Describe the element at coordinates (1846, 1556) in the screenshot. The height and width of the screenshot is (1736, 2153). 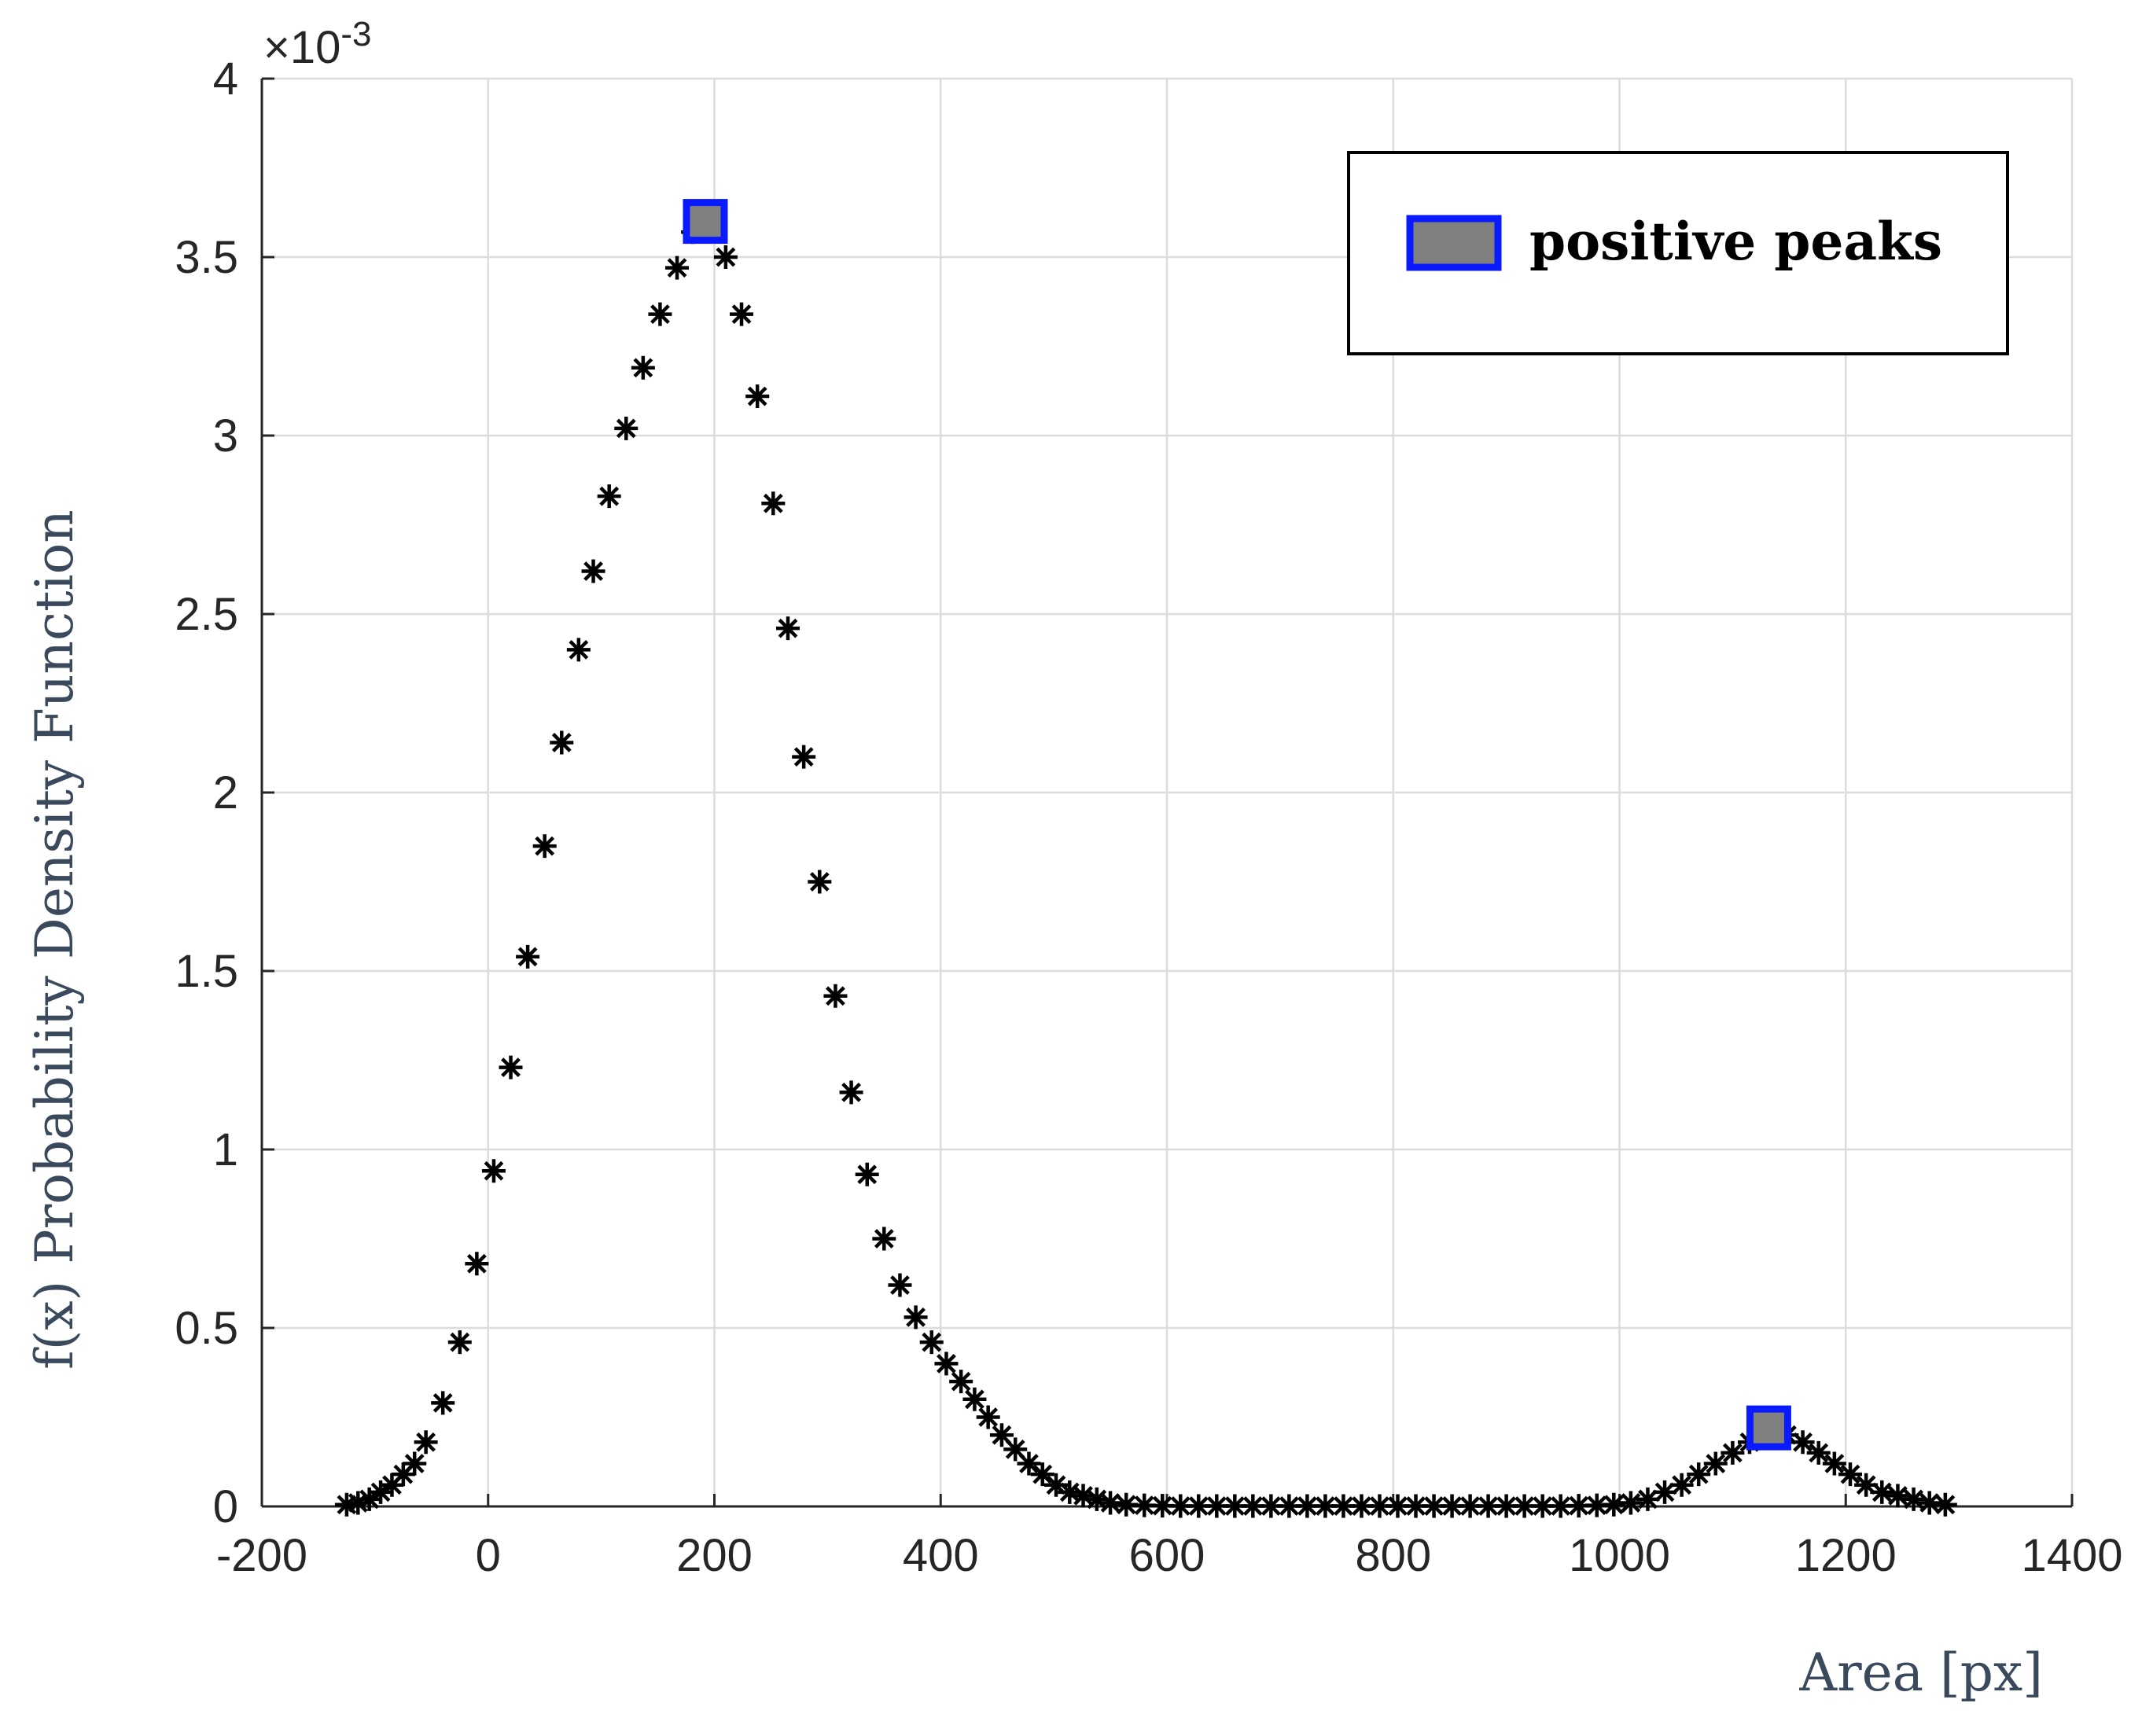
I see `x-tick-label: 1200` at that location.